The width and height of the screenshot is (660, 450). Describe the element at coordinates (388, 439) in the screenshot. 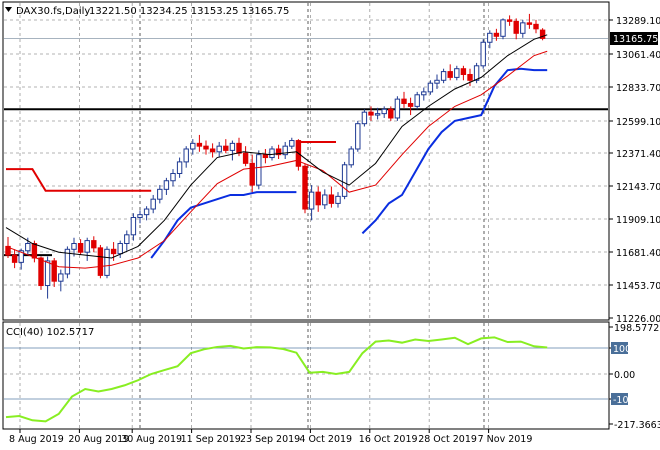

I see `date-tick-label: 16 Oct 2019` at that location.